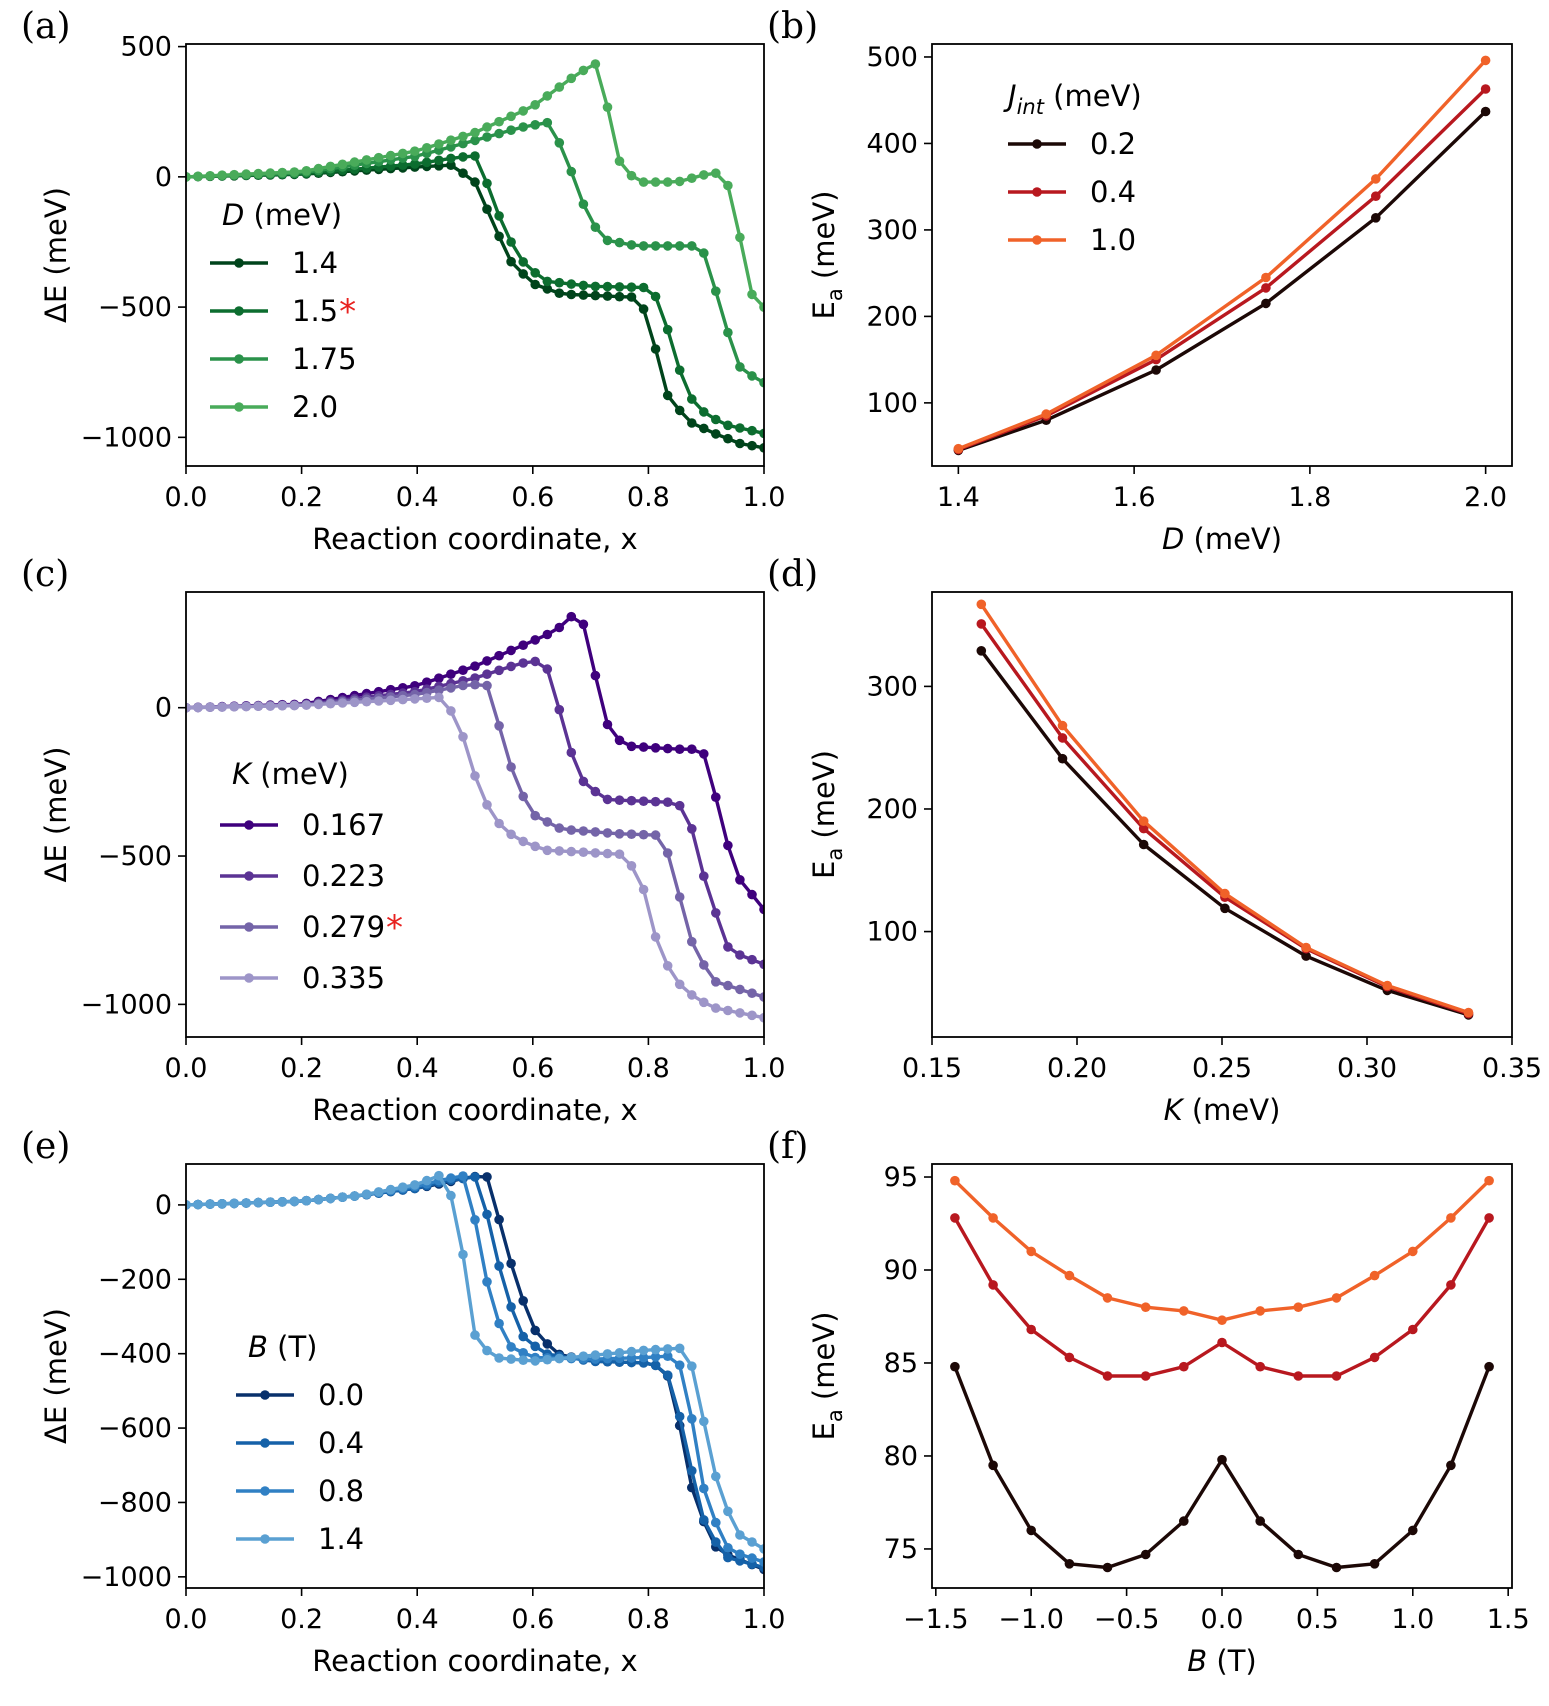 The image size is (1549, 1706). I want to click on x-tick-label: 0.8, so click(648, 497).